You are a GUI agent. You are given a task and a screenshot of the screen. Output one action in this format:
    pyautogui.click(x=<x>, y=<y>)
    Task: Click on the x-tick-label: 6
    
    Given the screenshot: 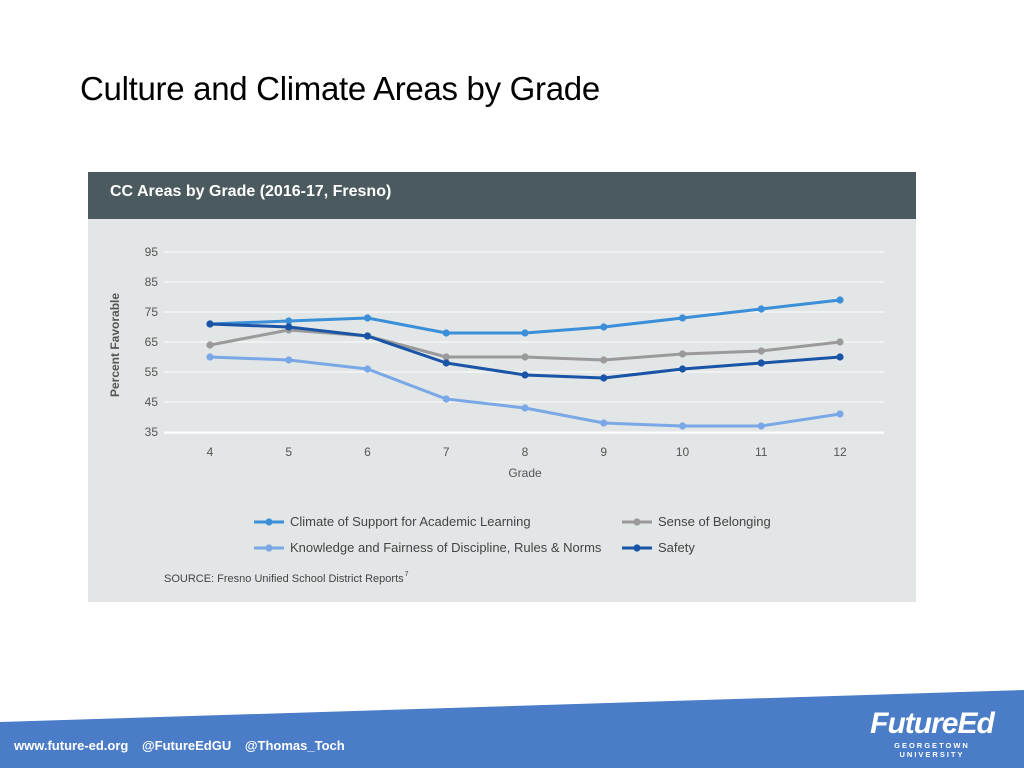 What is the action you would take?
    pyautogui.click(x=367, y=452)
    